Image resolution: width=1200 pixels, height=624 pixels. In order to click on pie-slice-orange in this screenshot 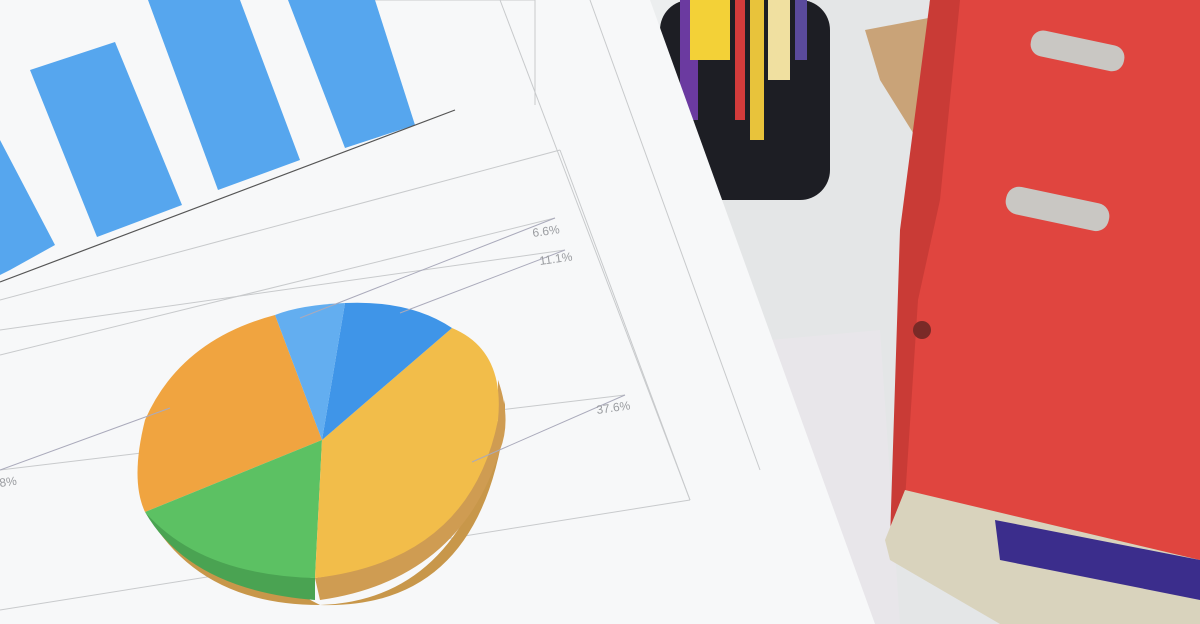, I will do `click(229, 413)`.